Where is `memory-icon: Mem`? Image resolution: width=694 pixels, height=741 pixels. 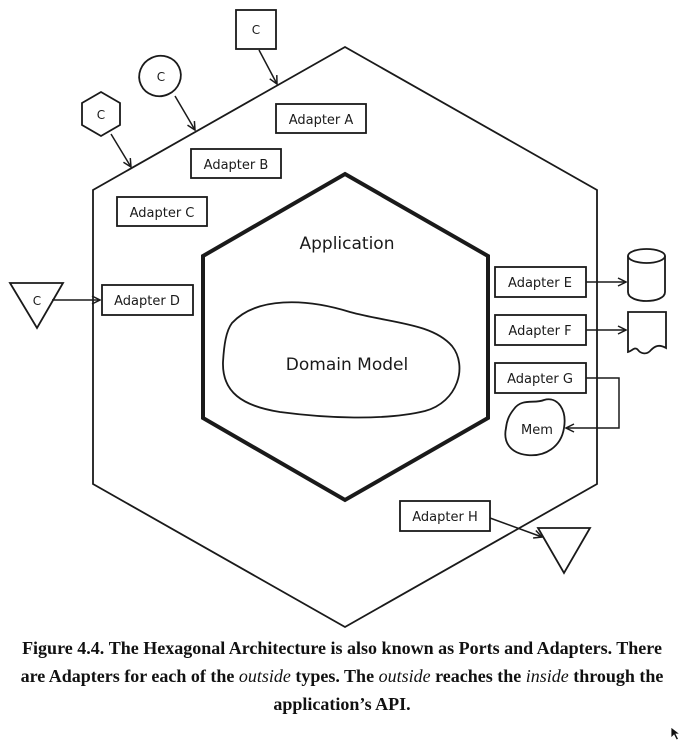
memory-icon: Mem is located at coordinates (535, 427).